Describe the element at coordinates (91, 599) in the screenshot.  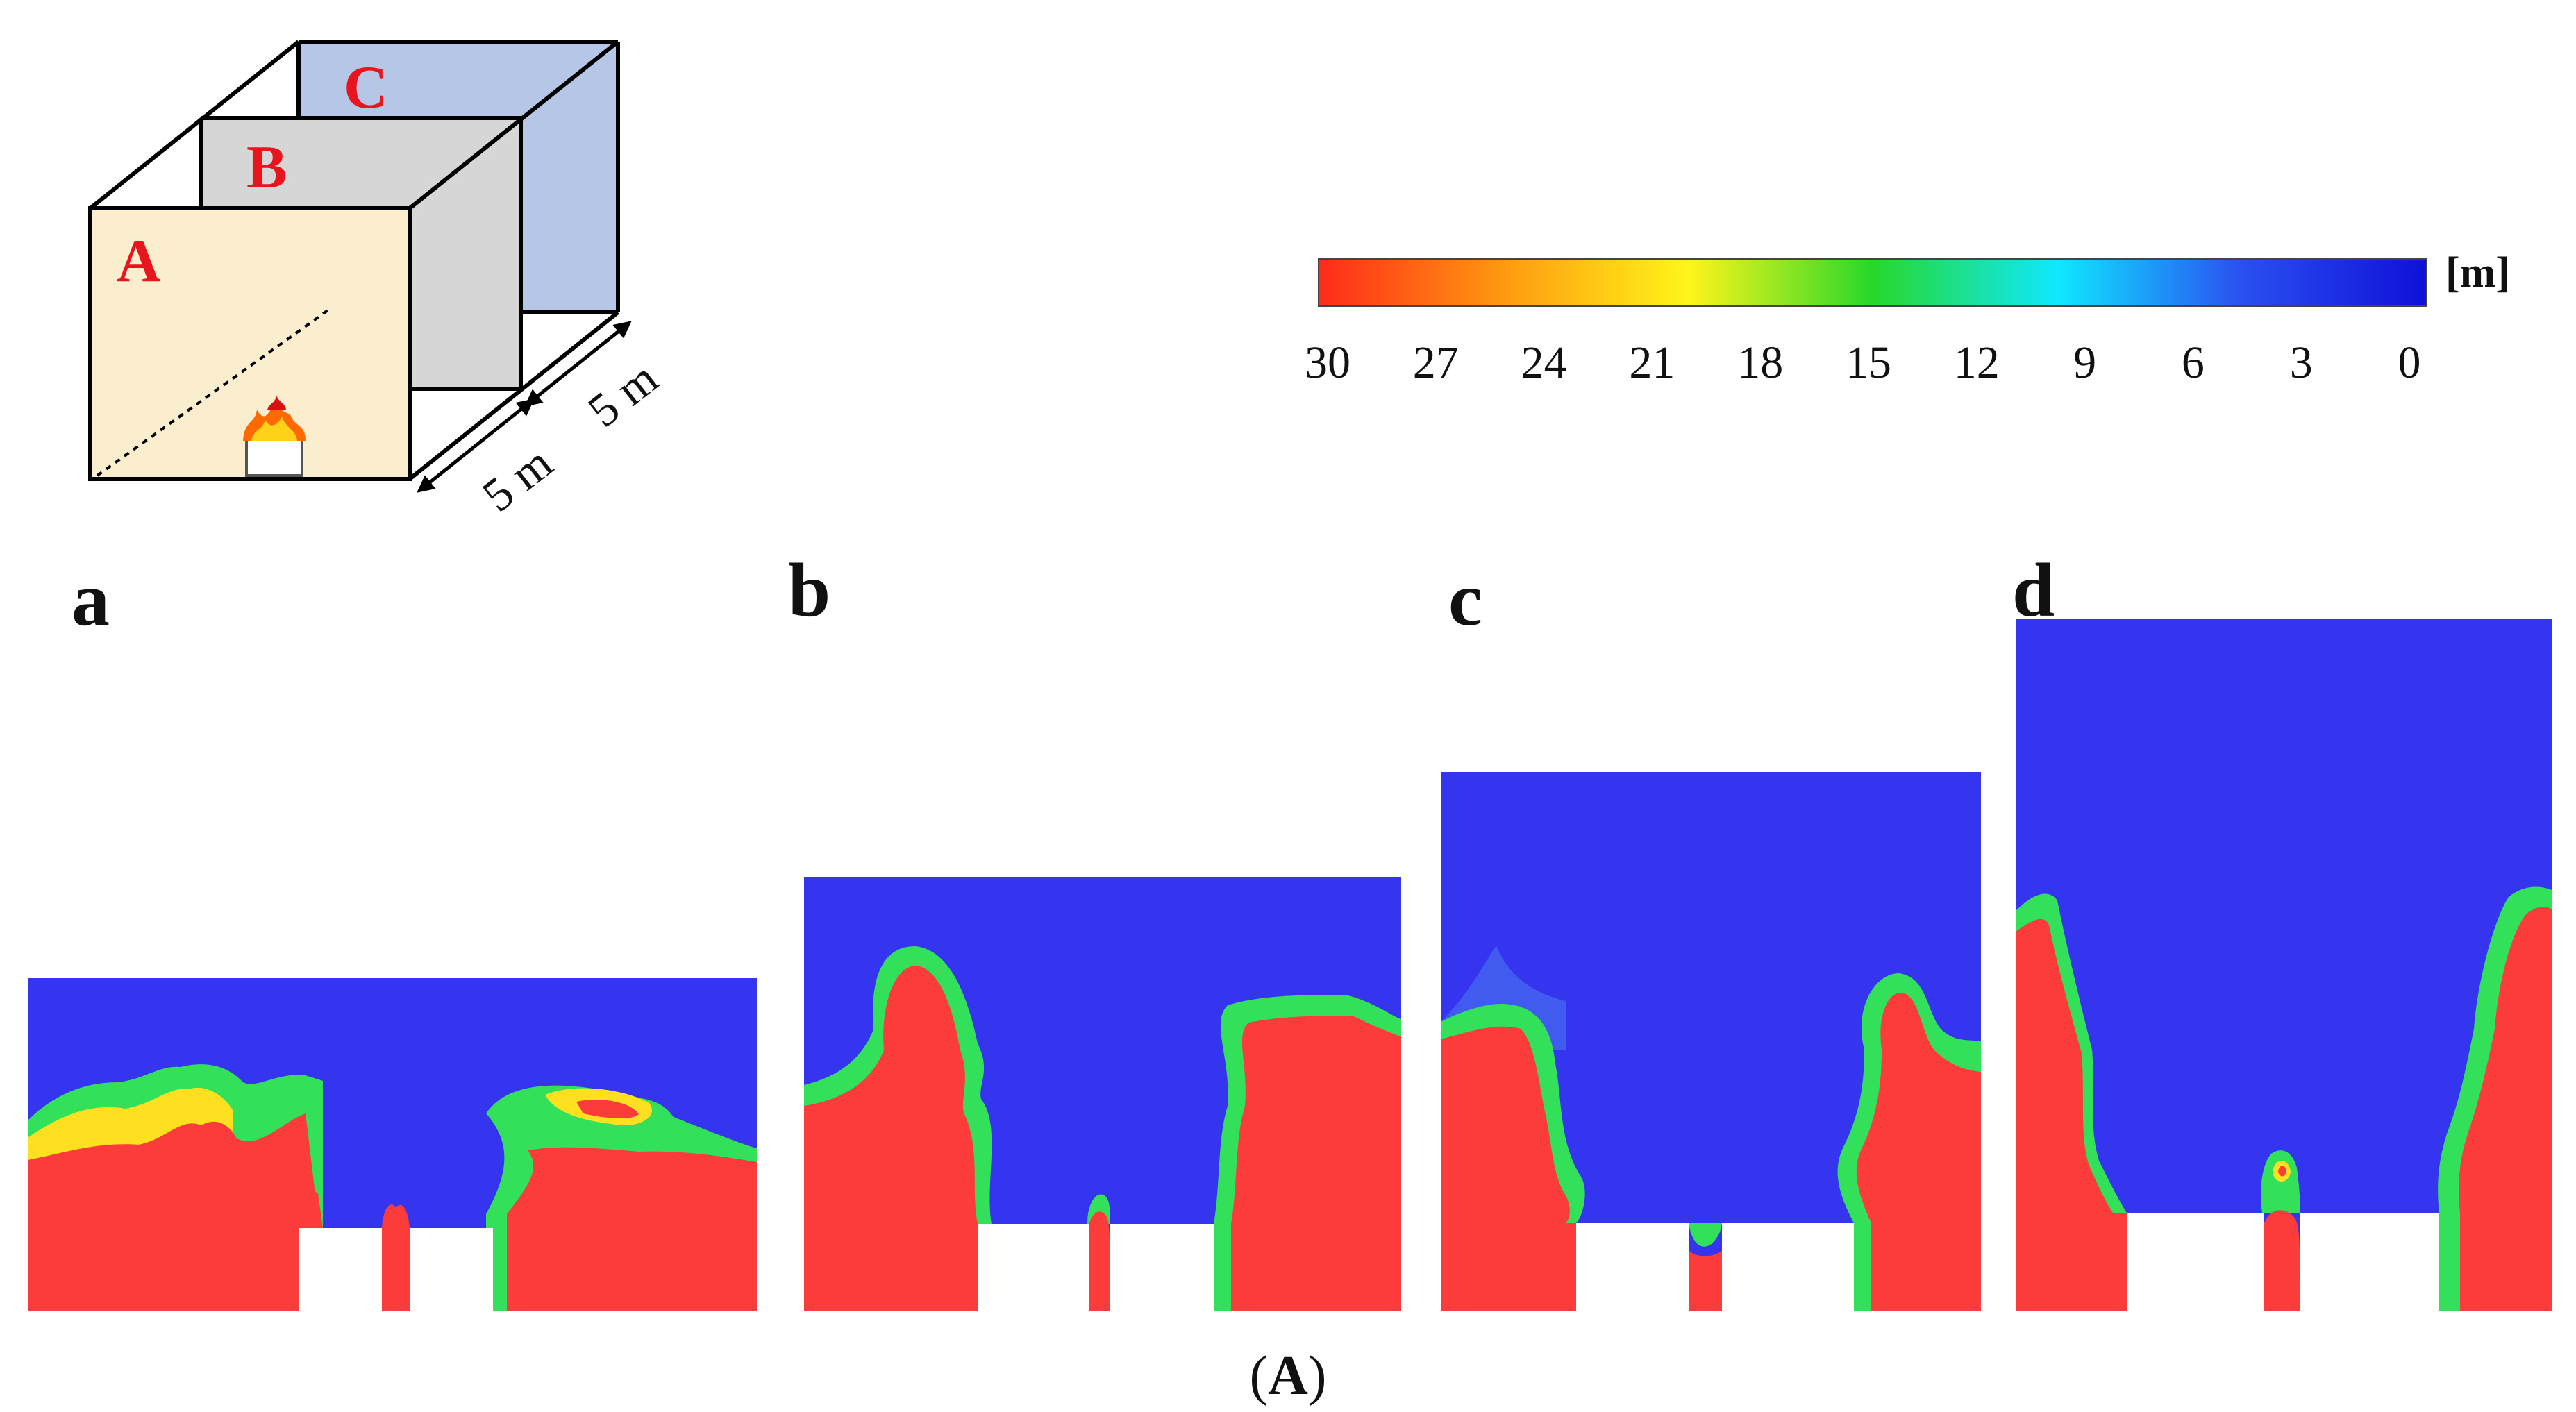
I see `panel-label-a: a` at that location.